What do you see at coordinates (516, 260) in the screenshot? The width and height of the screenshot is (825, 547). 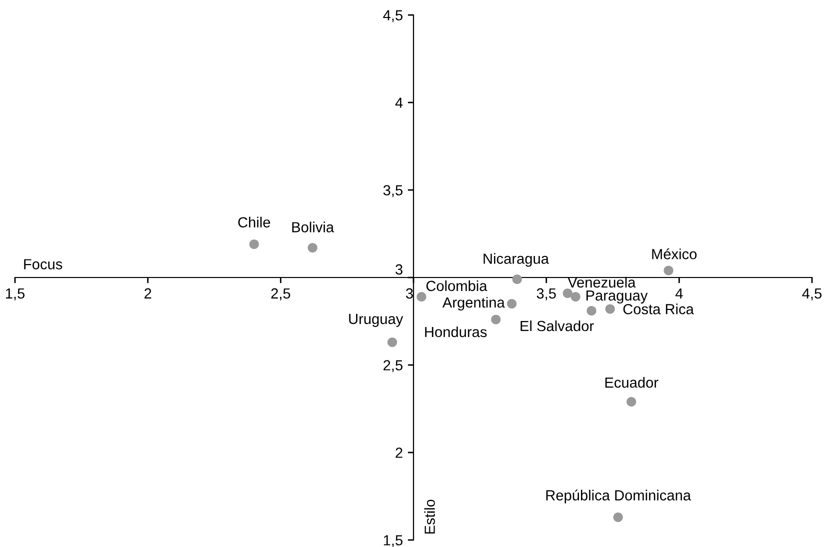 I see `annotation: Nicaragua` at bounding box center [516, 260].